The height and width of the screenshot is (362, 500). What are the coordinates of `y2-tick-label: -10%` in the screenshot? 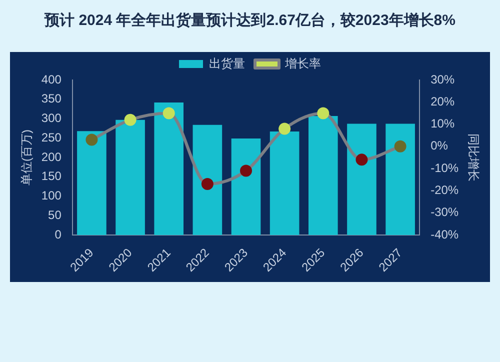 It's located at (444, 167).